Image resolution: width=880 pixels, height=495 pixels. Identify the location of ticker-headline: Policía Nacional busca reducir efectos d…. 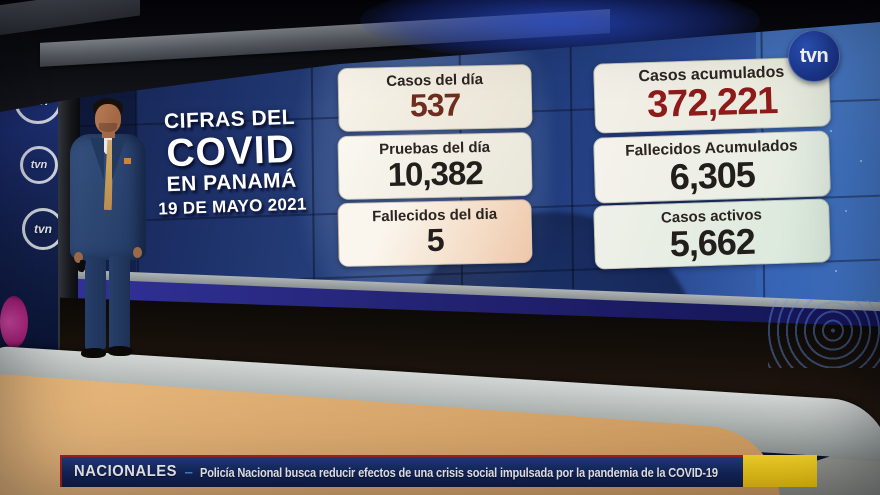
(458, 472).